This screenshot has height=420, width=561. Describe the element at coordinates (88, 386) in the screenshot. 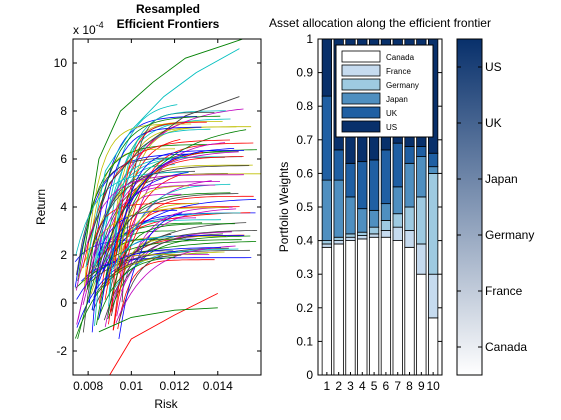

I see `x-tick-label: 0.008` at that location.